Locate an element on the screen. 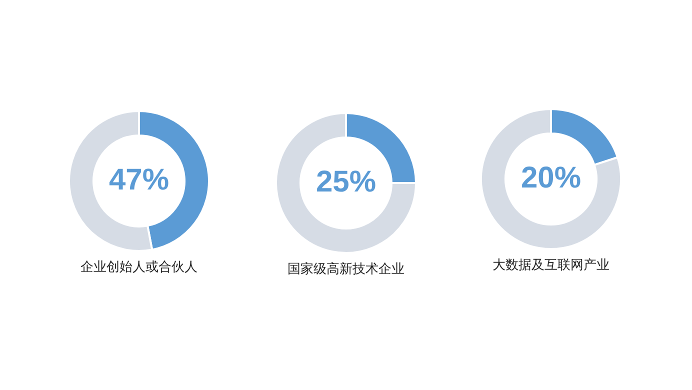  data-label: 25% is located at coordinates (346, 181).